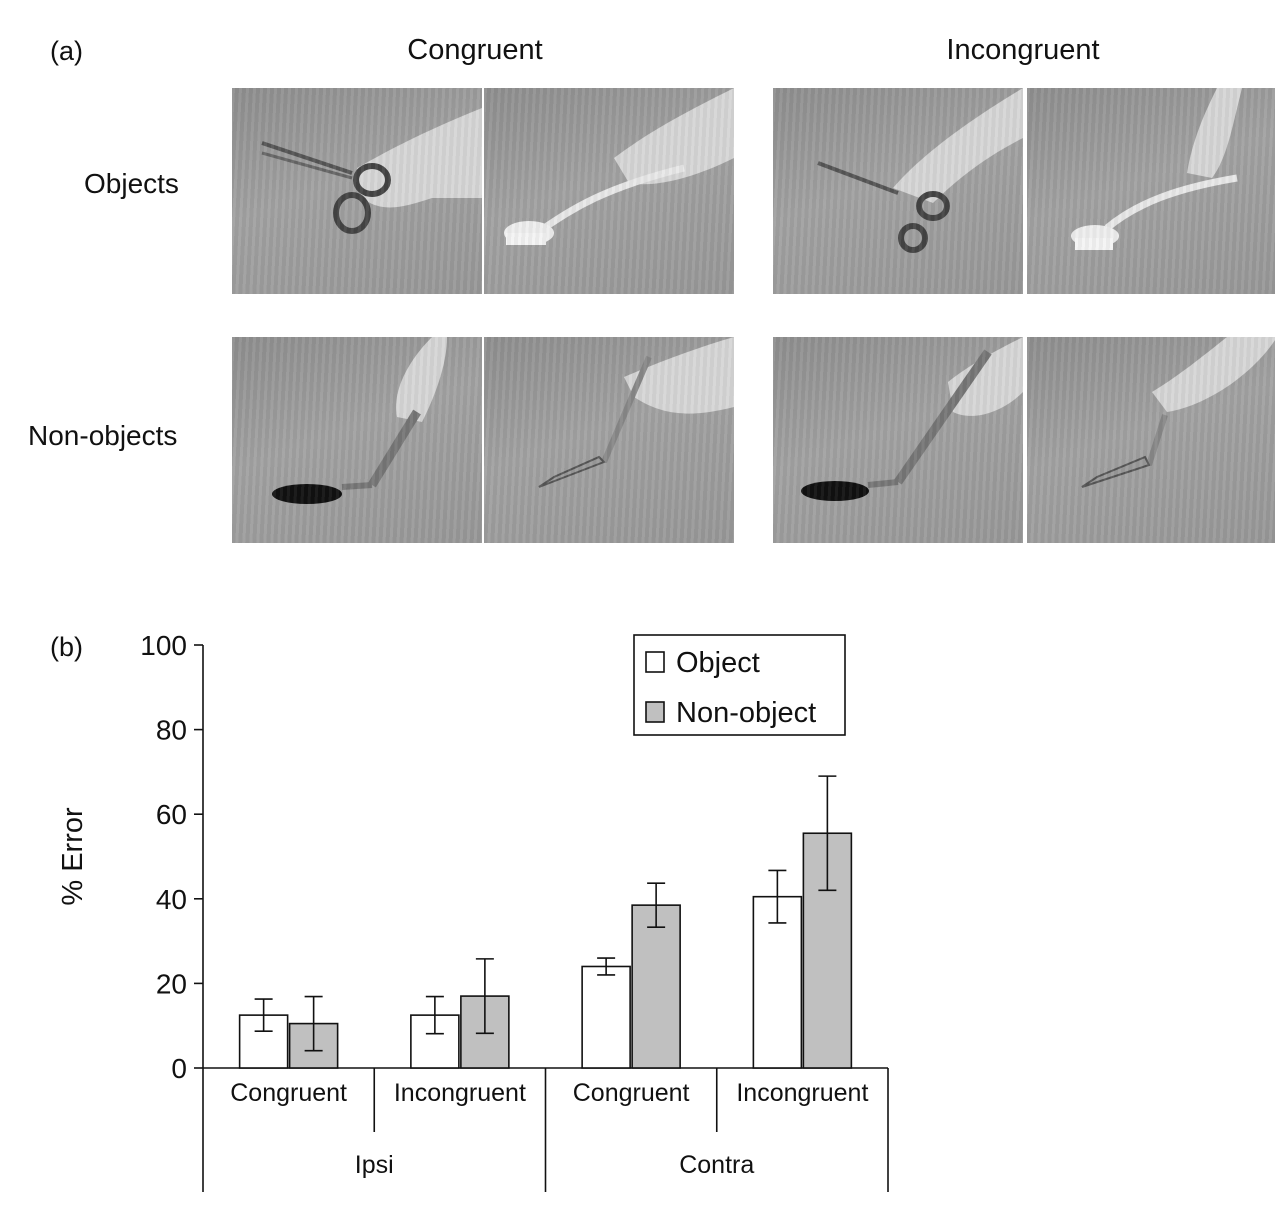  I want to click on photo-nonobjects-congruent-handle, so click(357, 440).